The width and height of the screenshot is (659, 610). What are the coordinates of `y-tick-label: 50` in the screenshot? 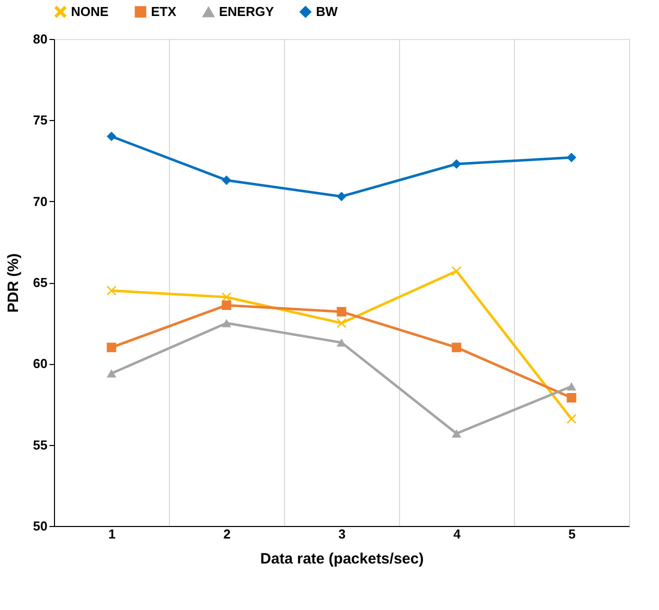 It's located at (40, 526).